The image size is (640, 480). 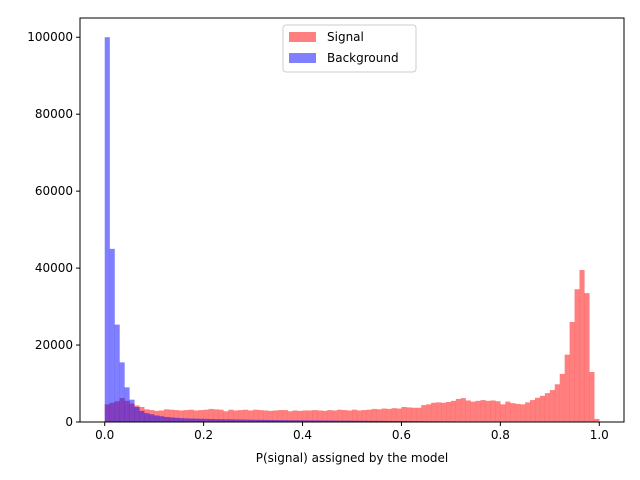 I want to click on legend-label: Background, so click(x=363, y=58).